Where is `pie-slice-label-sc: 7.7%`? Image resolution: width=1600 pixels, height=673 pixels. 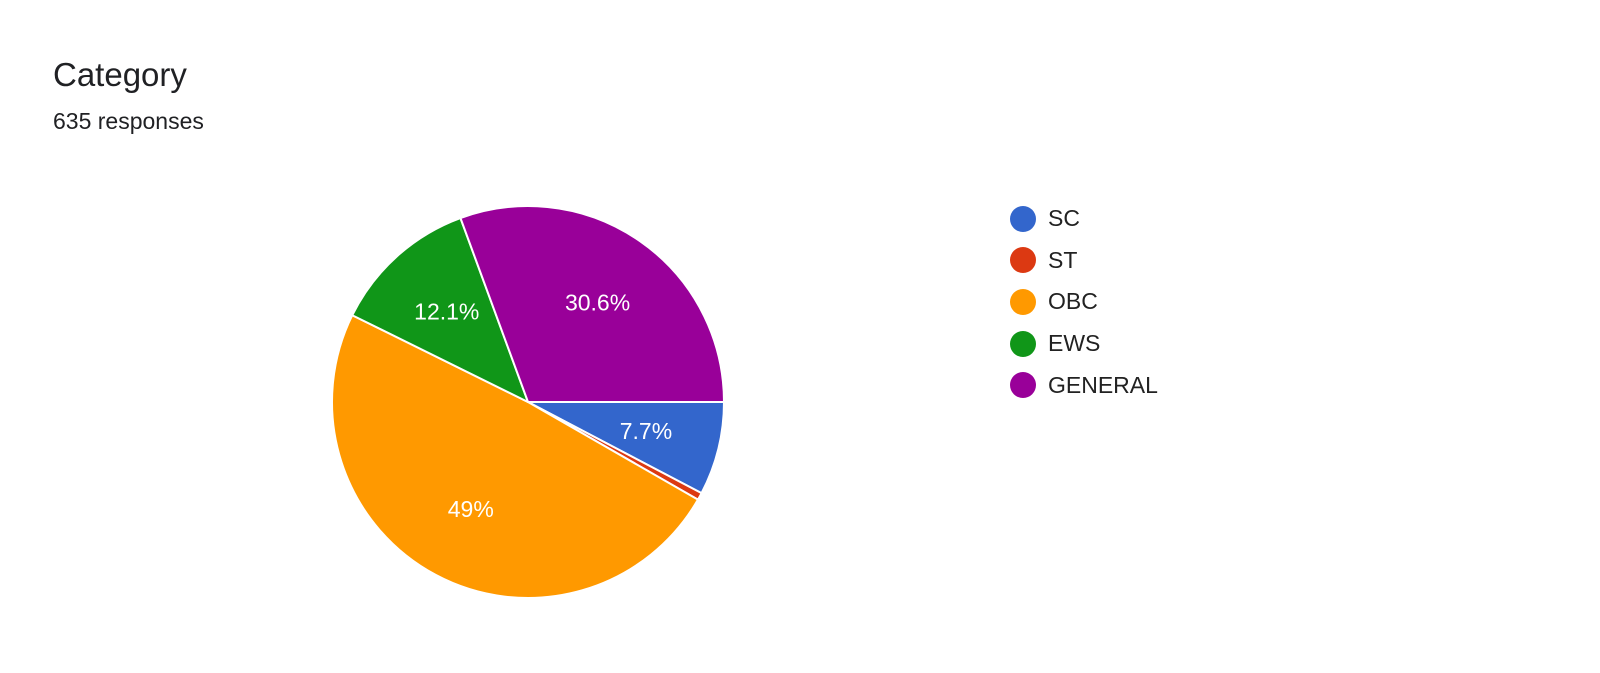 pie-slice-label-sc: 7.7% is located at coordinates (646, 431).